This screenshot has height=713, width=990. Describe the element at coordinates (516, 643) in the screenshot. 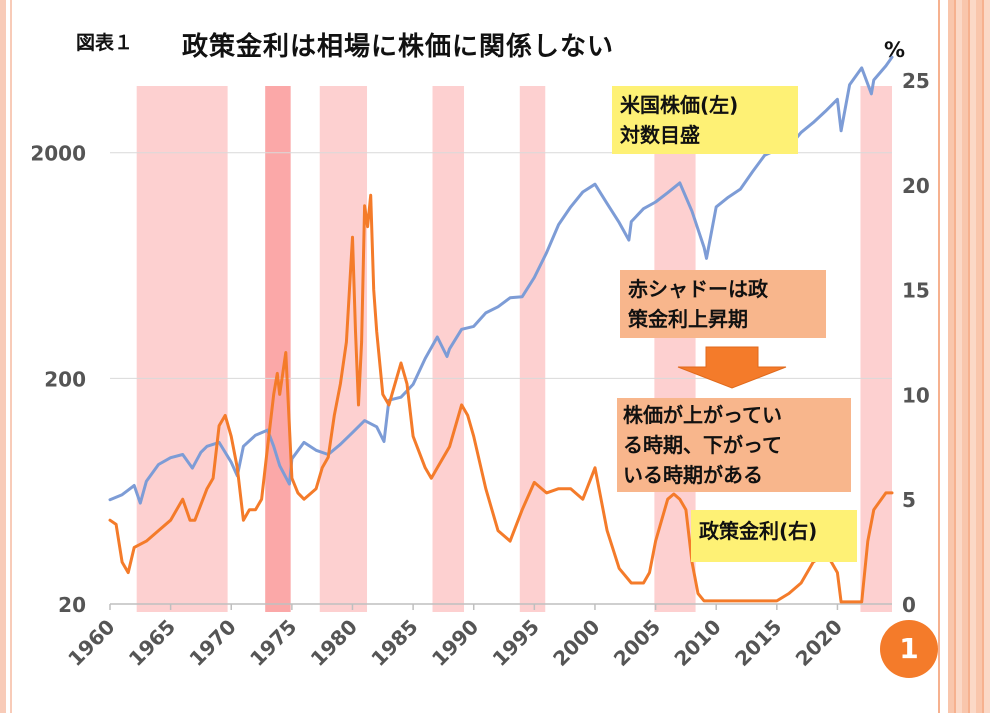

I see `x-tick-label-1995: 1995` at that location.